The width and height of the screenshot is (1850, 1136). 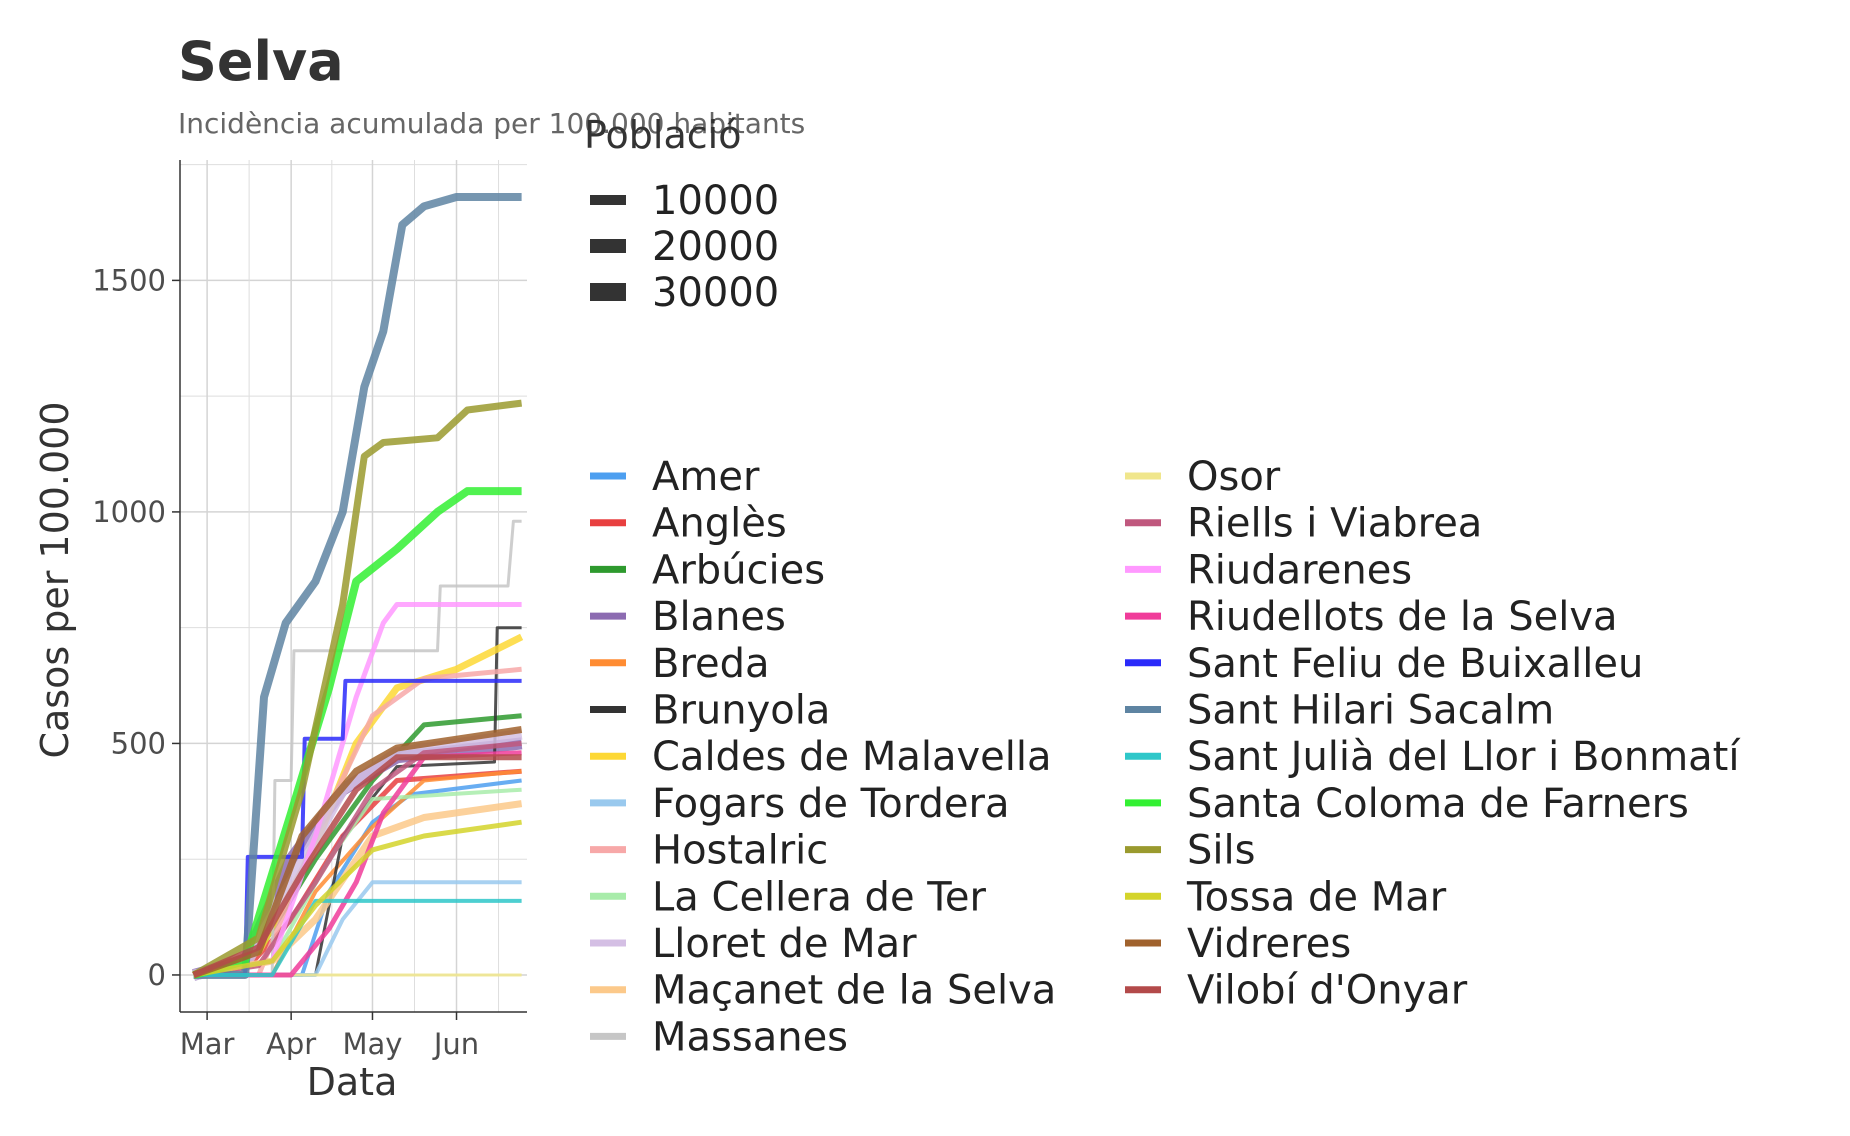 What do you see at coordinates (784, 944) in the screenshot?
I see `legend-label-lloret-de-mar: Lloret de Mar` at bounding box center [784, 944].